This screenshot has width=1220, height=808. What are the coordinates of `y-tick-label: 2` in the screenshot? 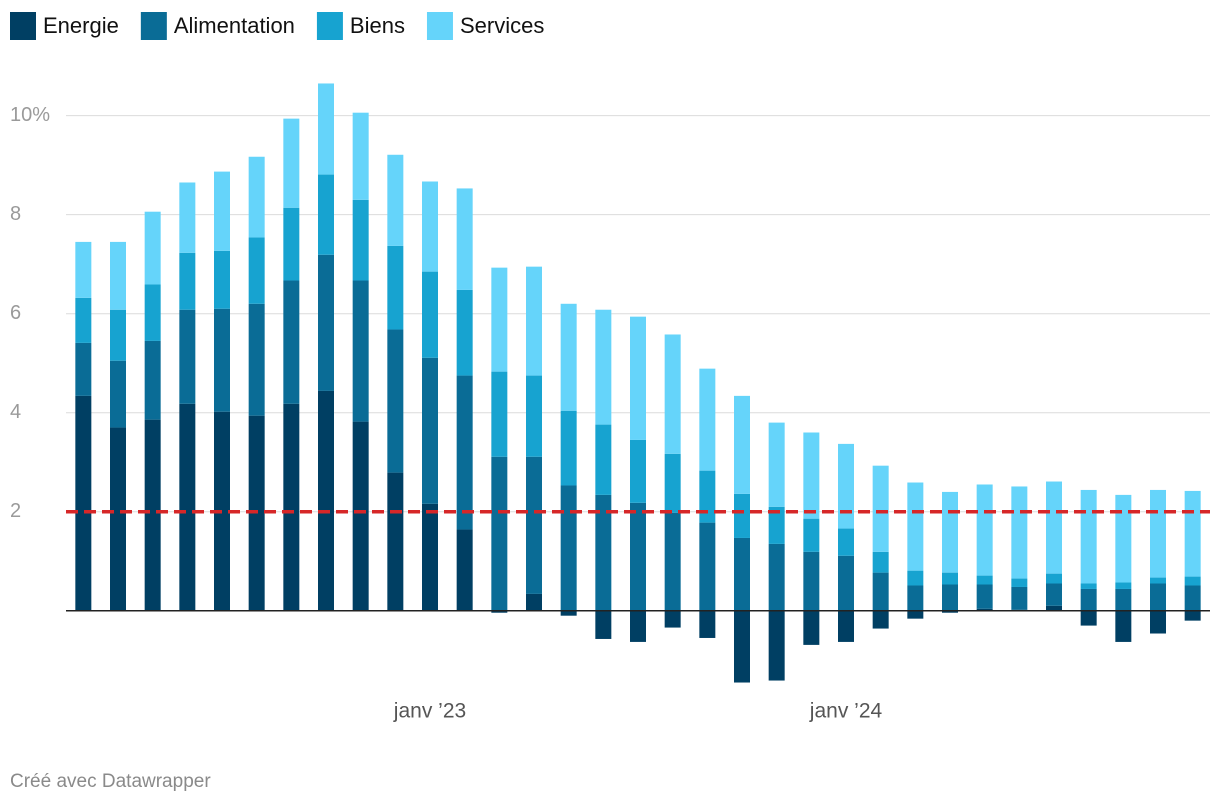 It's located at (15, 511).